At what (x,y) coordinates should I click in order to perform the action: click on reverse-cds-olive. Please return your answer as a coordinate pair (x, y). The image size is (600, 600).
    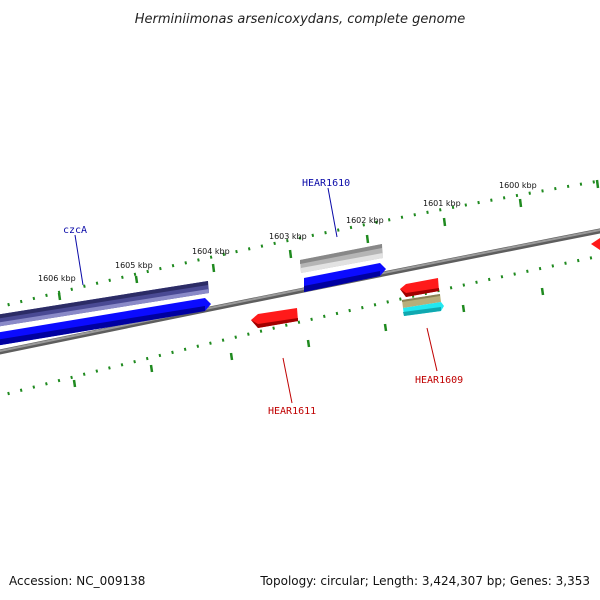
    Looking at the image, I should click on (421, 301).